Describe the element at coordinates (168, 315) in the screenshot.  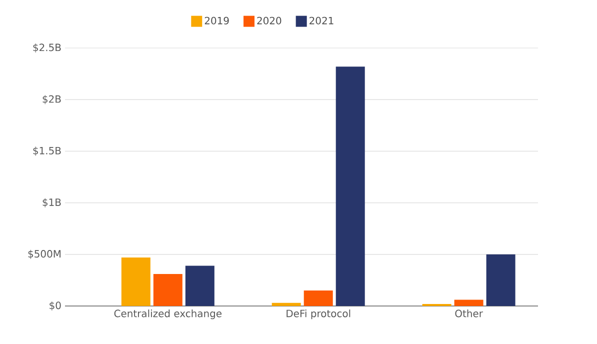
I see `x-tick-label: Centralized exchange` at that location.